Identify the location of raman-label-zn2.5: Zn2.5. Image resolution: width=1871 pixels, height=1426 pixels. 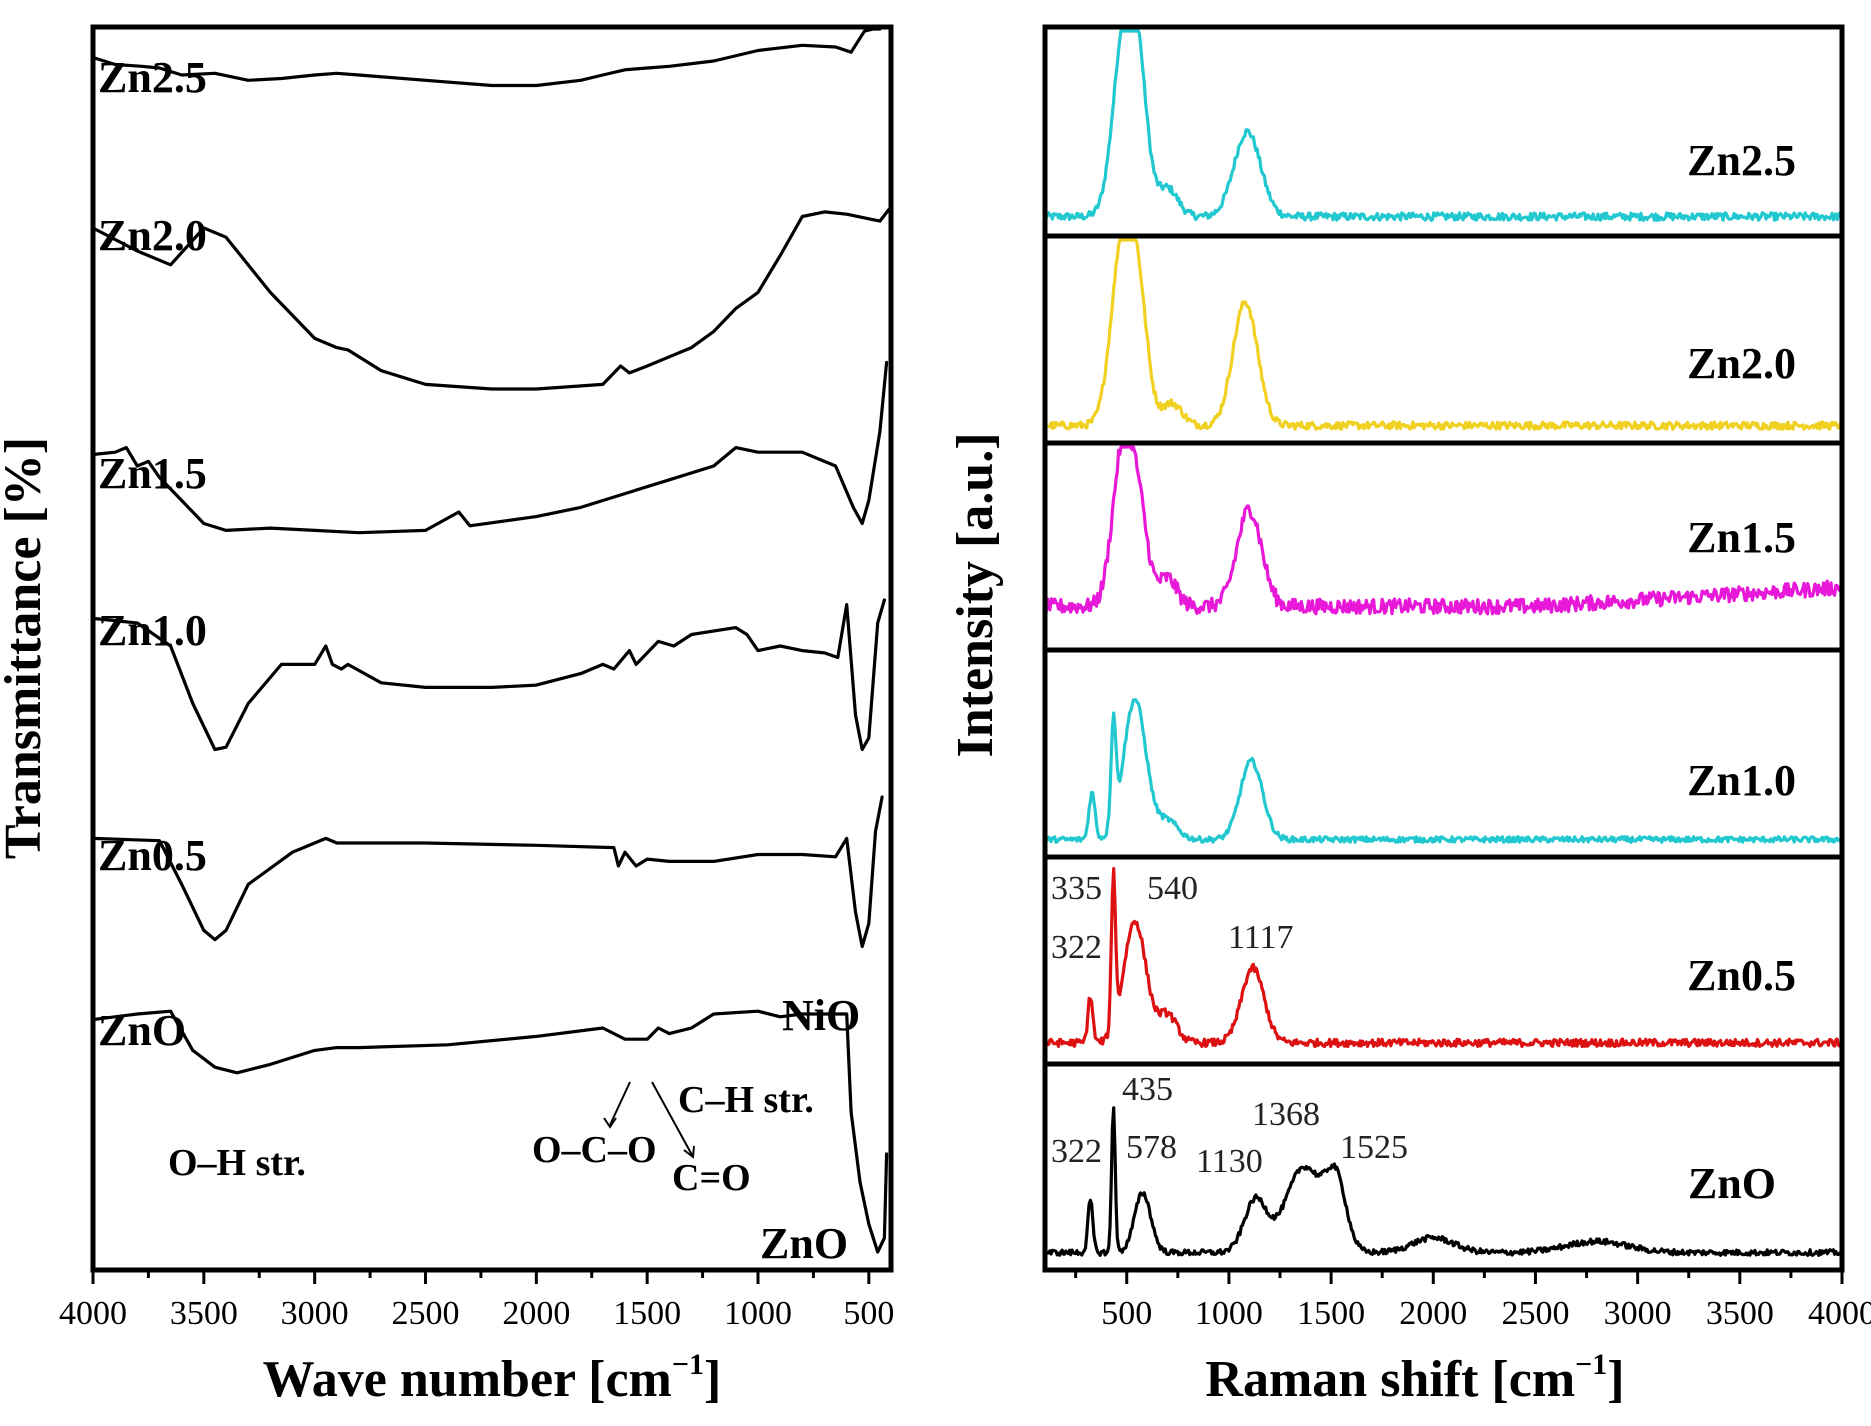
(1741, 160).